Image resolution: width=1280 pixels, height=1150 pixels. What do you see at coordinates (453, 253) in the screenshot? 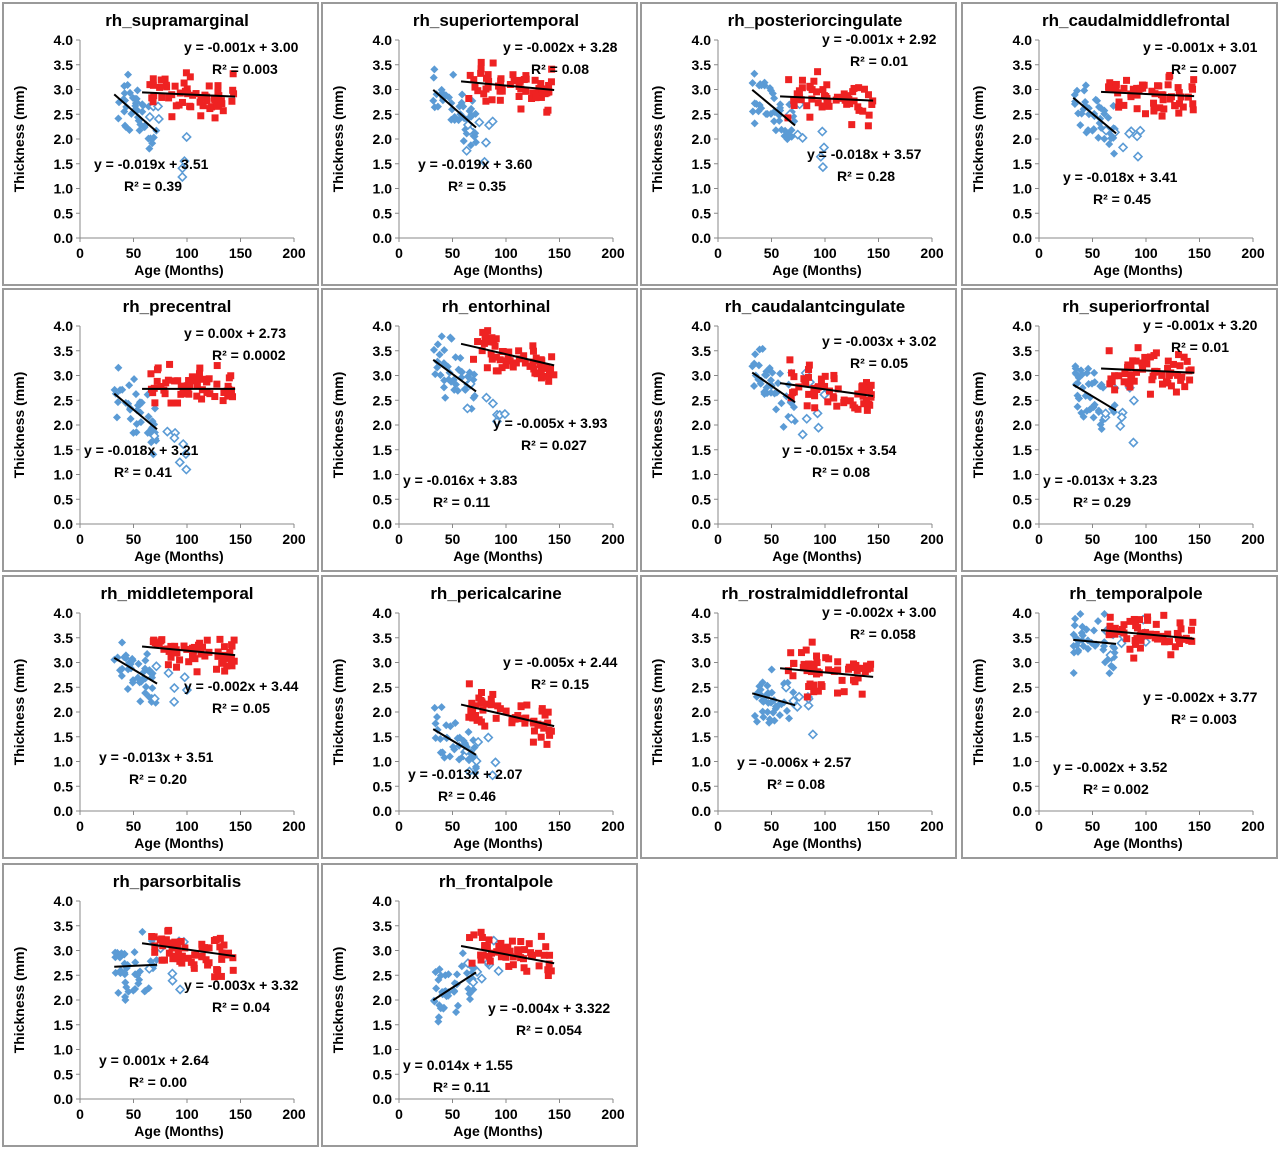
I see `x-tick-label: 50` at bounding box center [453, 253].